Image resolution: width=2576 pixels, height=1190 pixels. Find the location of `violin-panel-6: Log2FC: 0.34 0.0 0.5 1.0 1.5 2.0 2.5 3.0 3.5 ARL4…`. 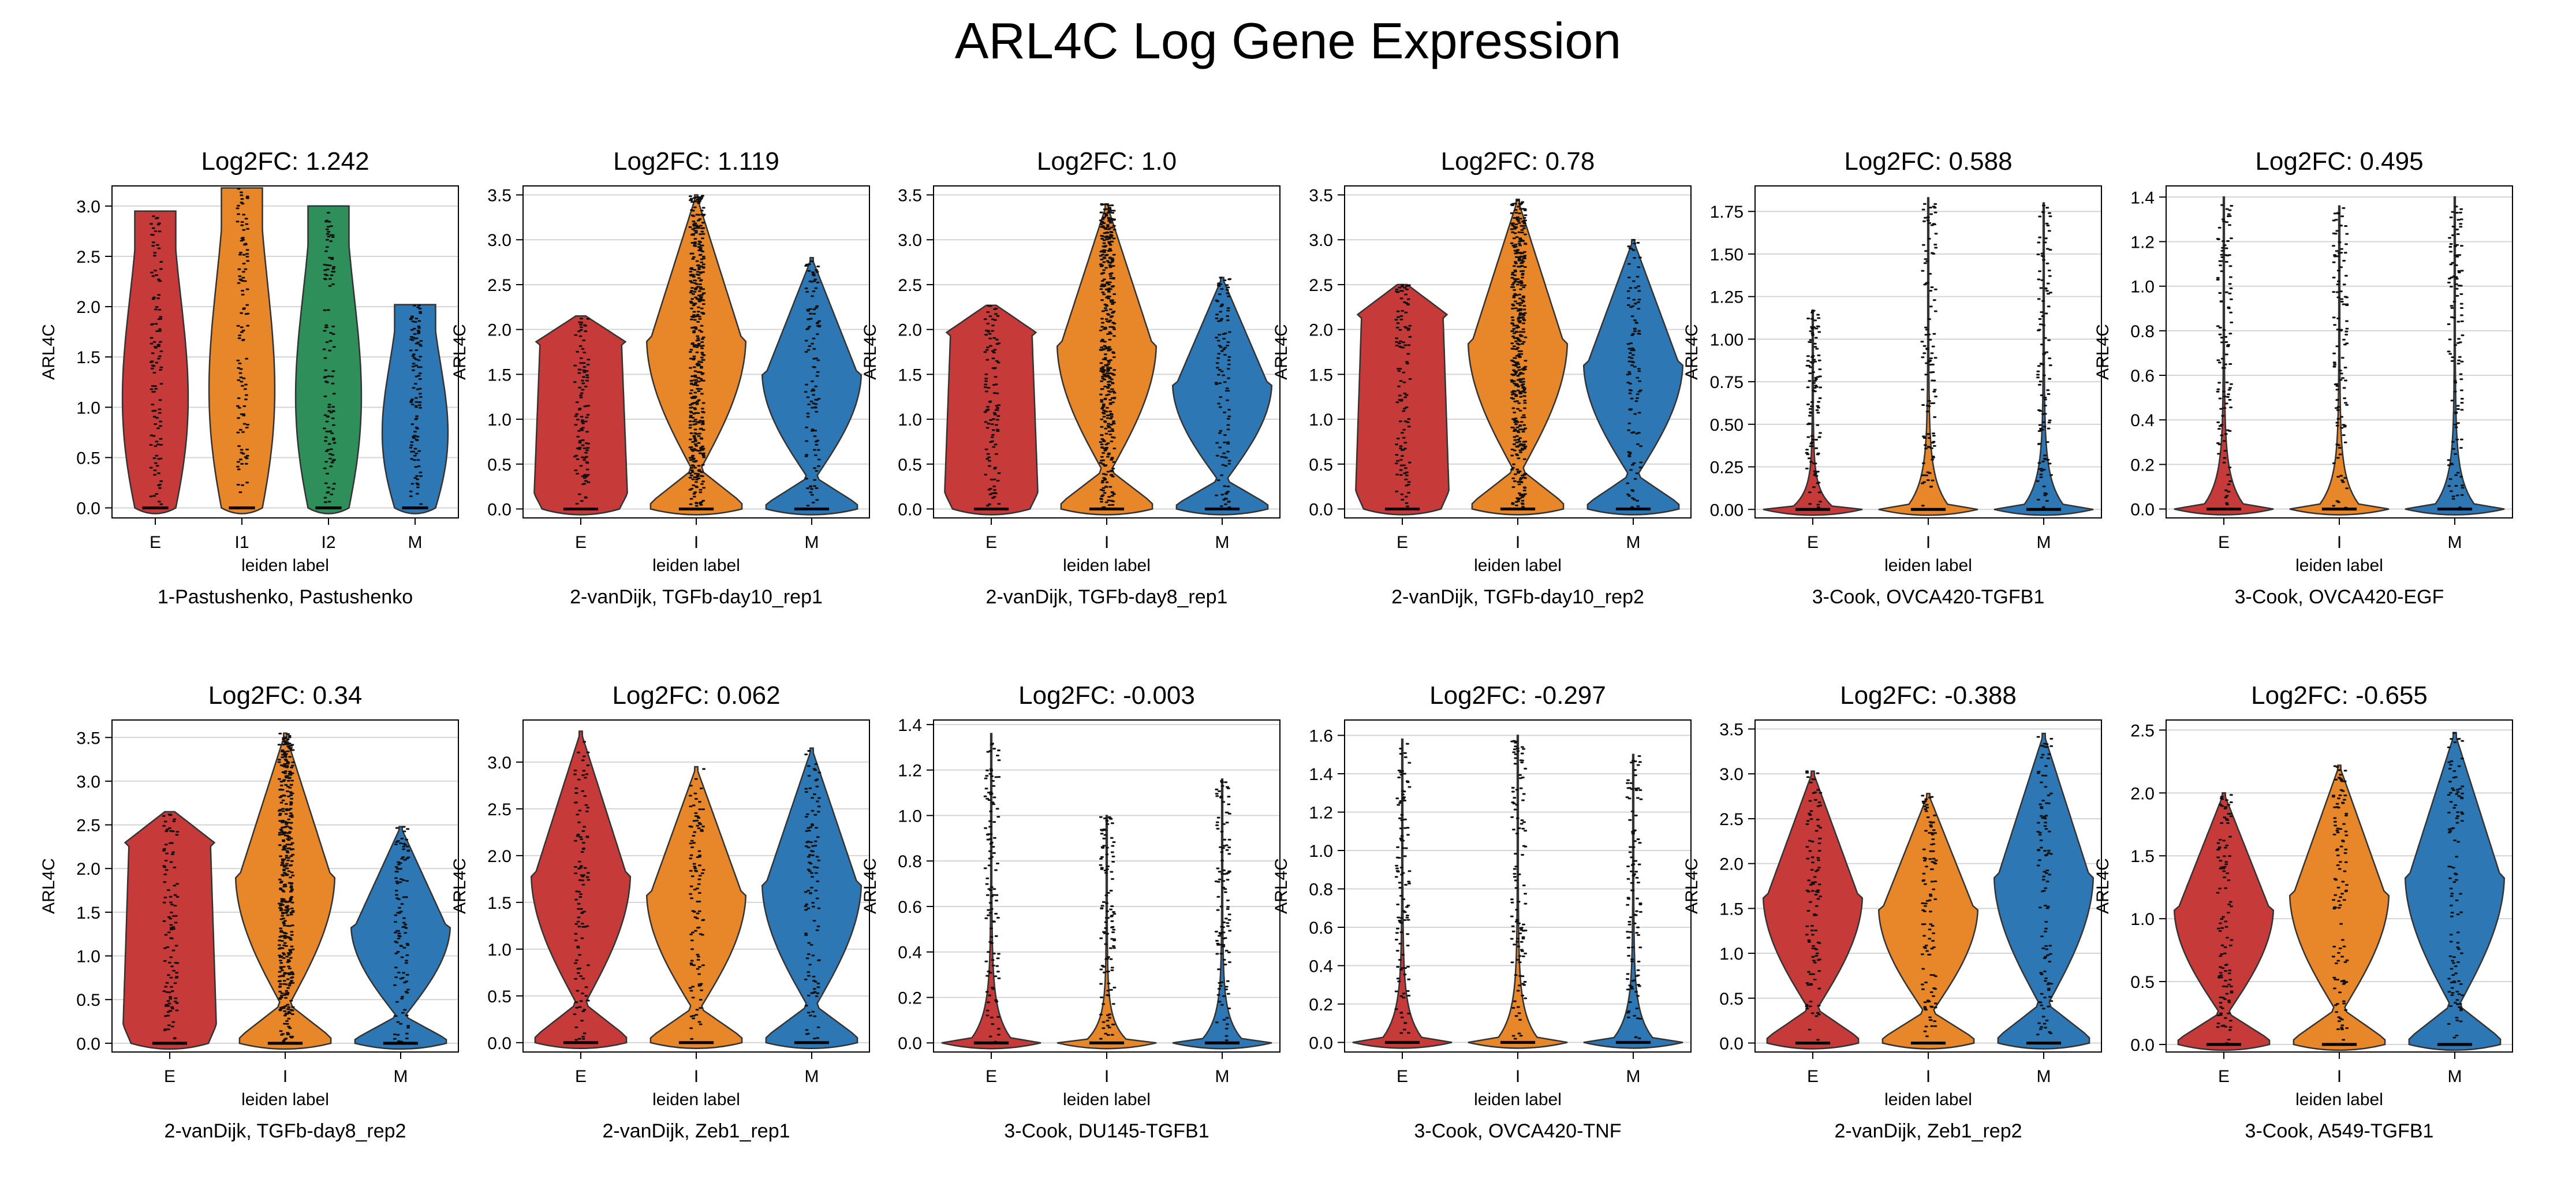

violin-panel-6: Log2FC: 0.34 0.0 0.5 1.0 1.5 2.0 2.5 3.0 3.5 ARL4… is located at coordinates (249, 911).